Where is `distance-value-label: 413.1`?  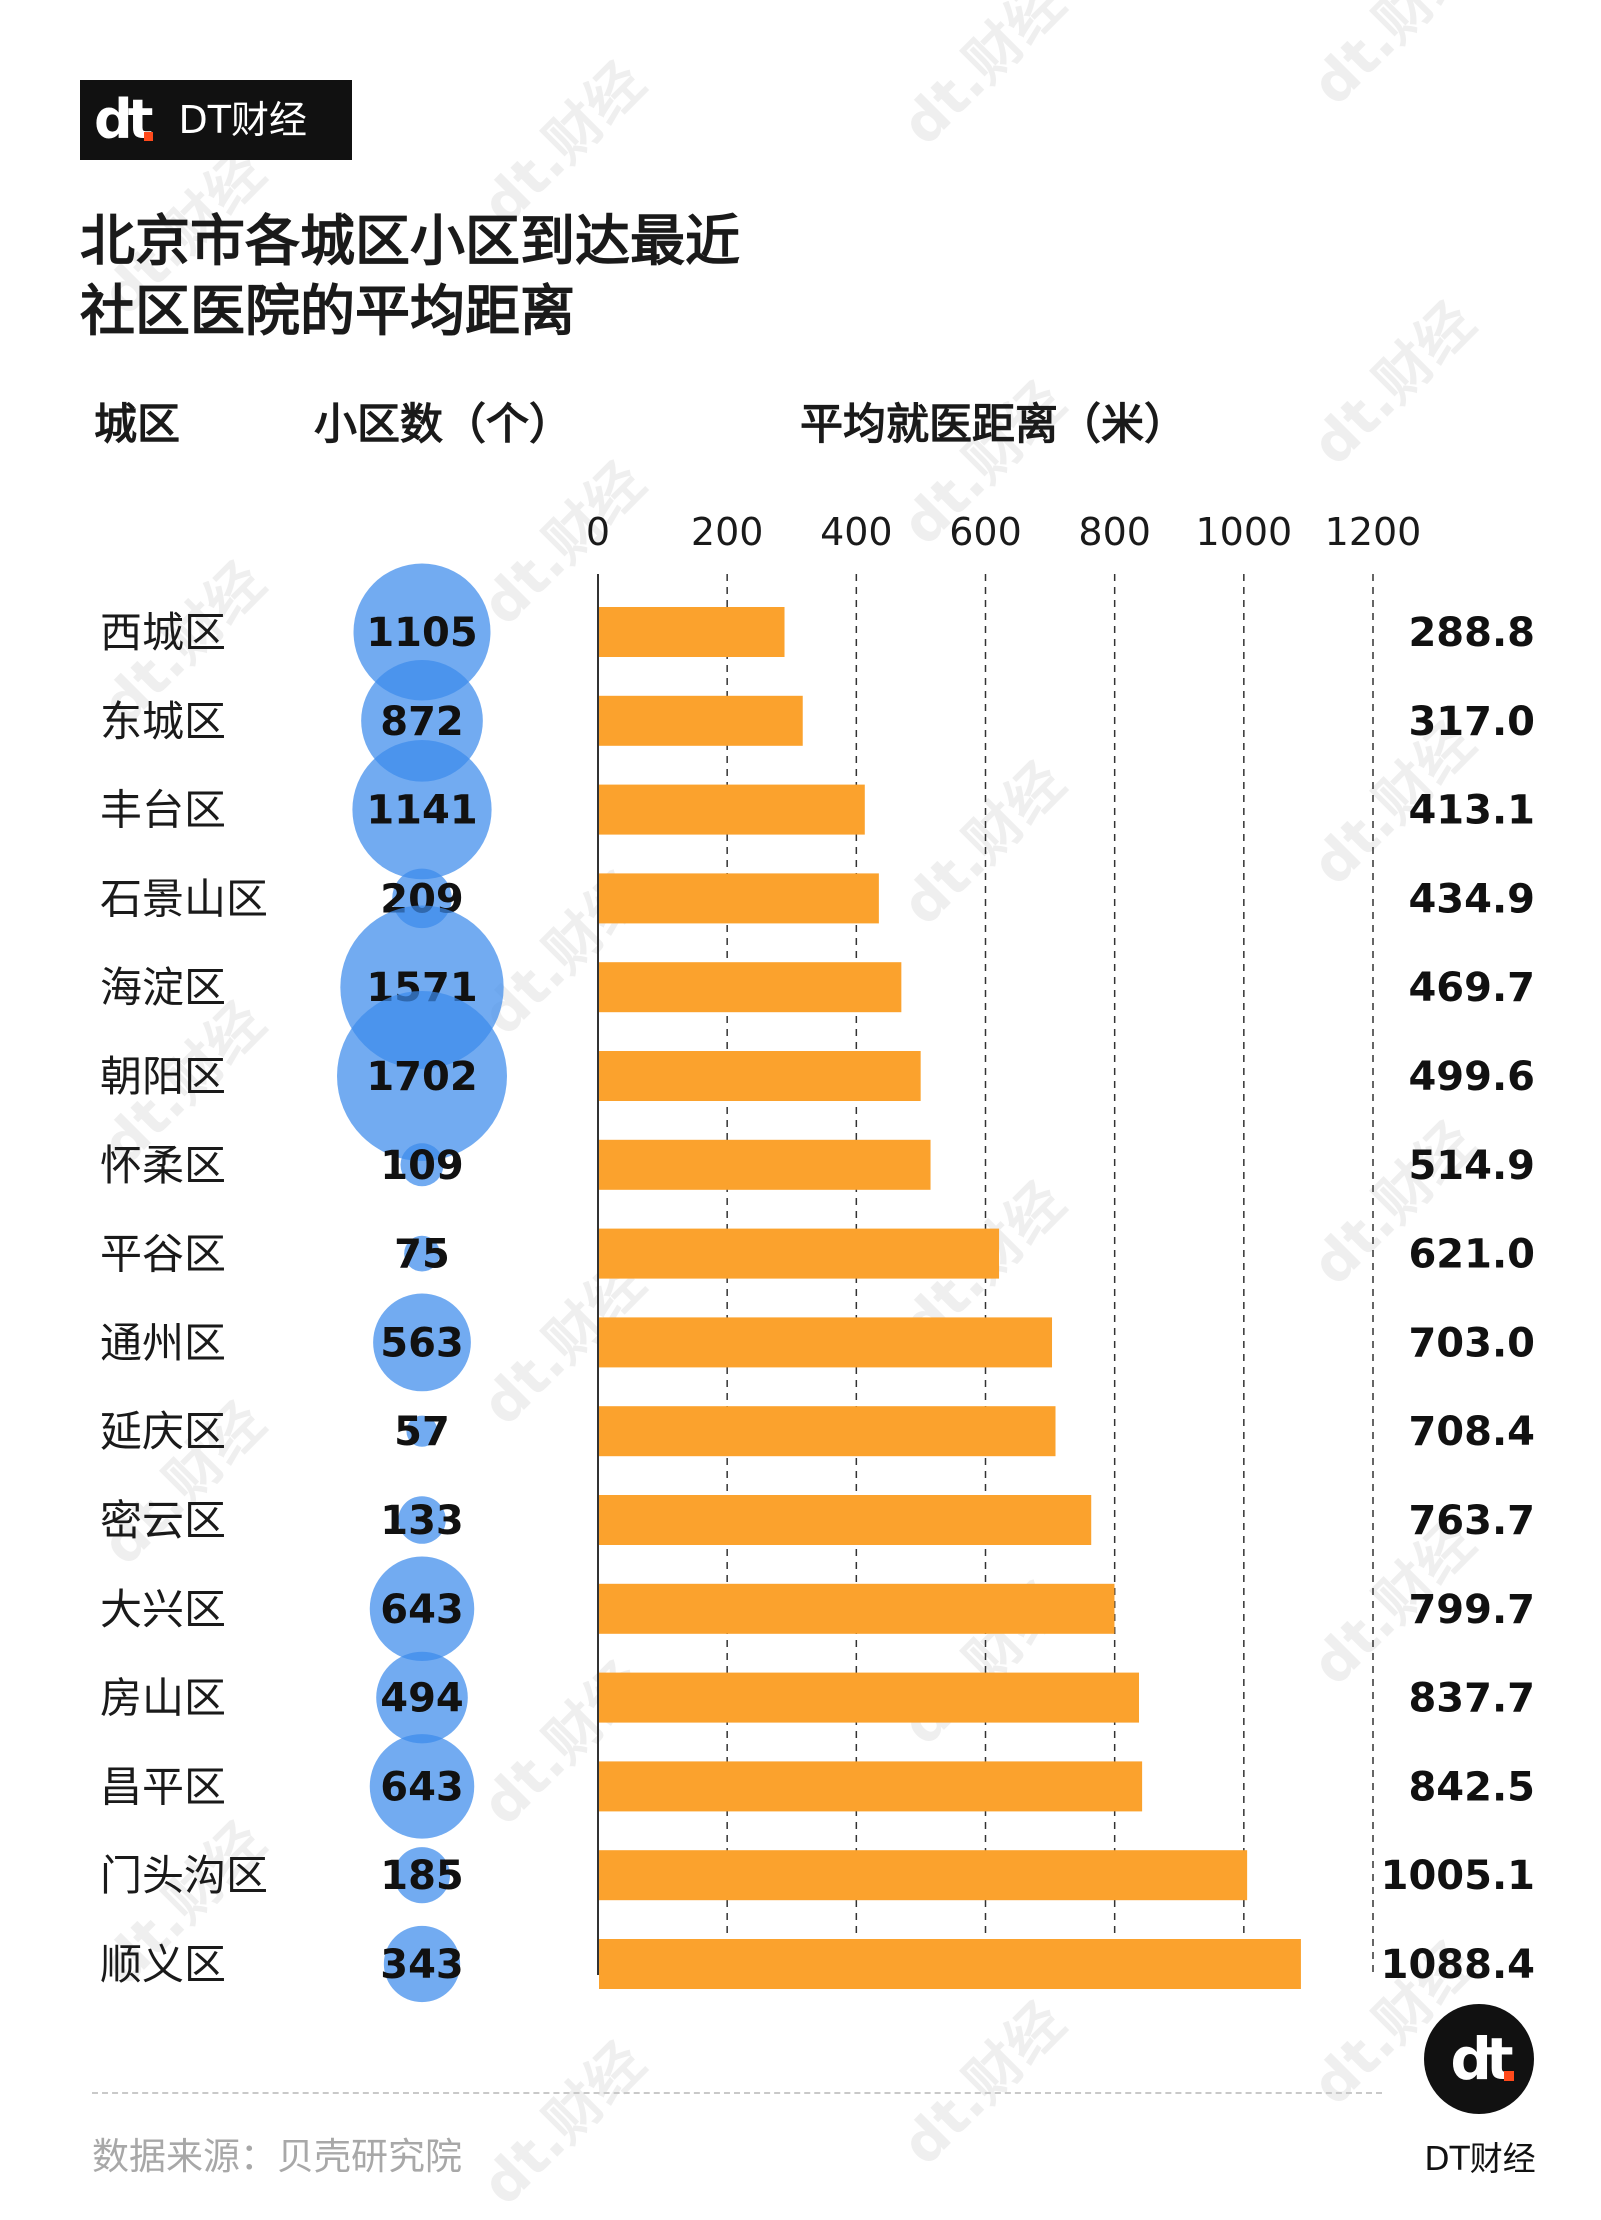 distance-value-label: 413.1 is located at coordinates (1471, 811).